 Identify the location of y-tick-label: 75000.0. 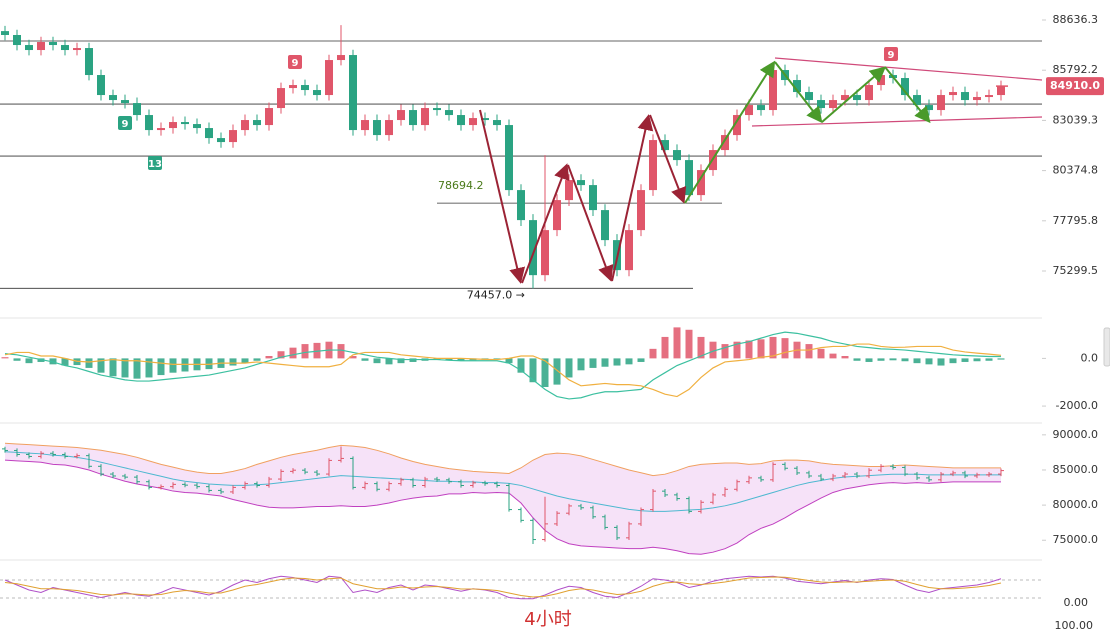
(1076, 539).